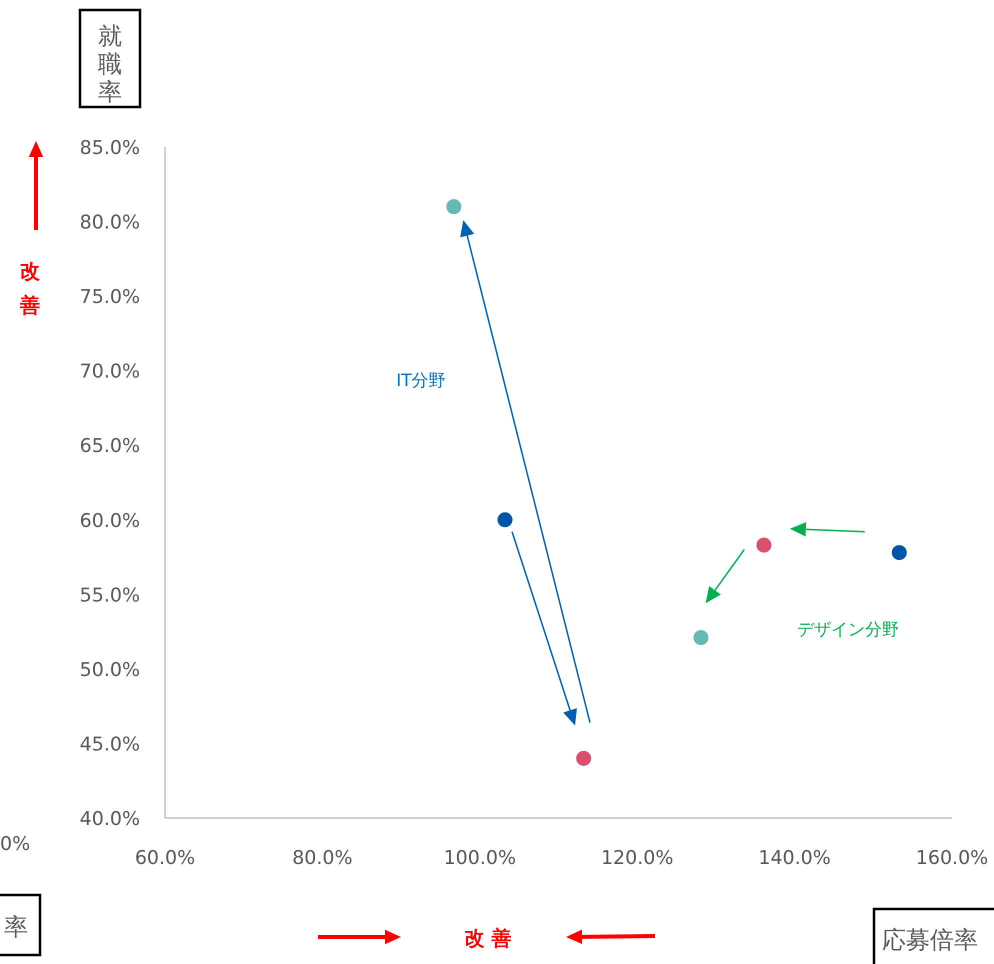 This screenshot has height=964, width=994. What do you see at coordinates (110, 446) in the screenshot?
I see `y-tick-label: 65.0%` at bounding box center [110, 446].